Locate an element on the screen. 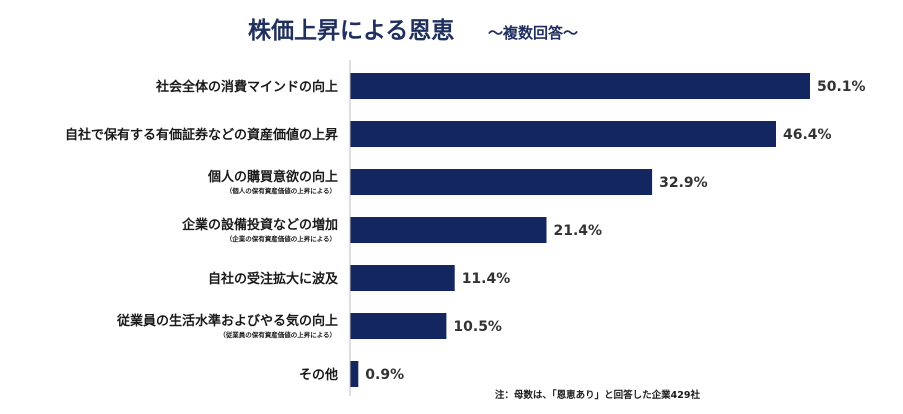  category-label: 社会全体の消費マインドの向上 is located at coordinates (246, 87).